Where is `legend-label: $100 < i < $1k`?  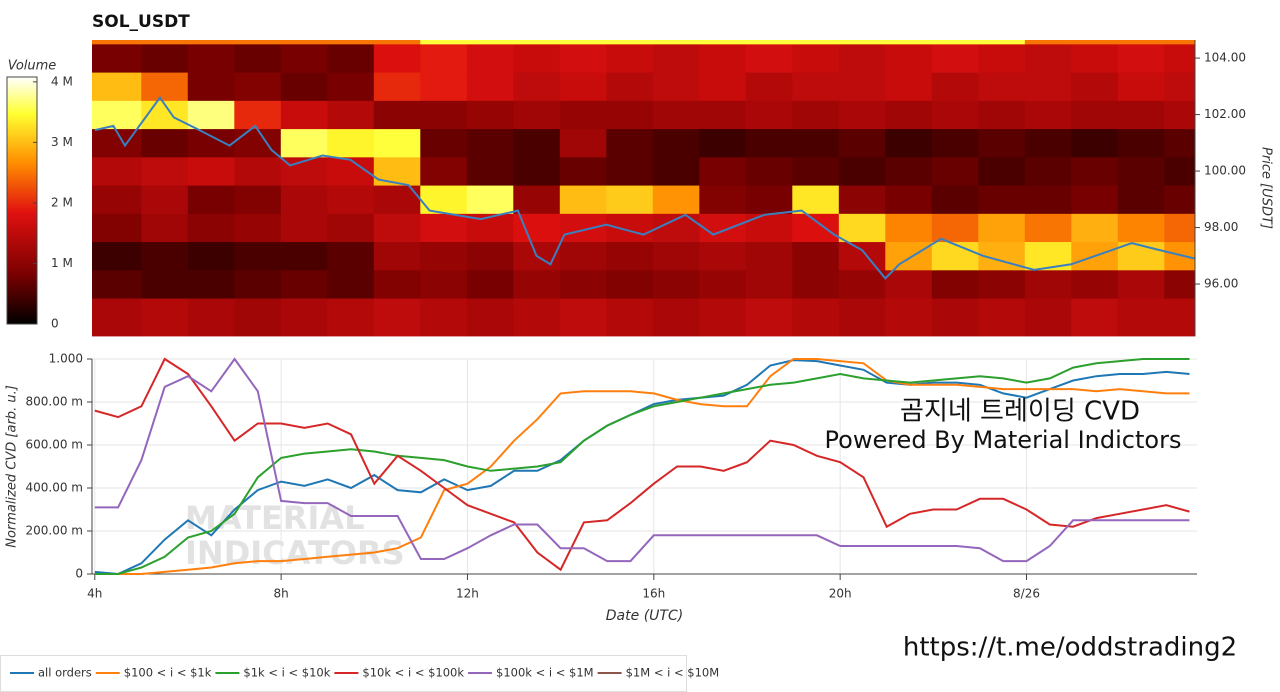 legend-label: $100 < i < $1k is located at coordinates (168, 673).